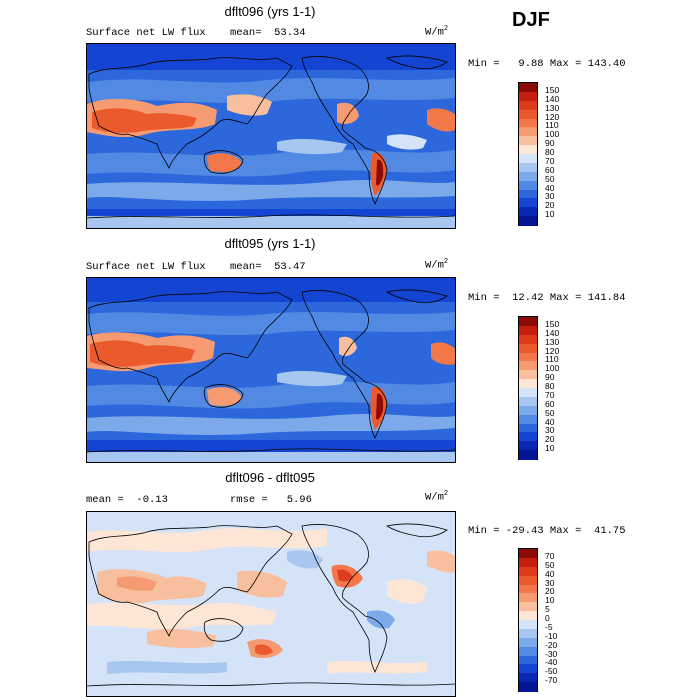 This screenshot has height=700, width=700. I want to click on panel-3-rmse: rmse = 5.96, so click(271, 500).